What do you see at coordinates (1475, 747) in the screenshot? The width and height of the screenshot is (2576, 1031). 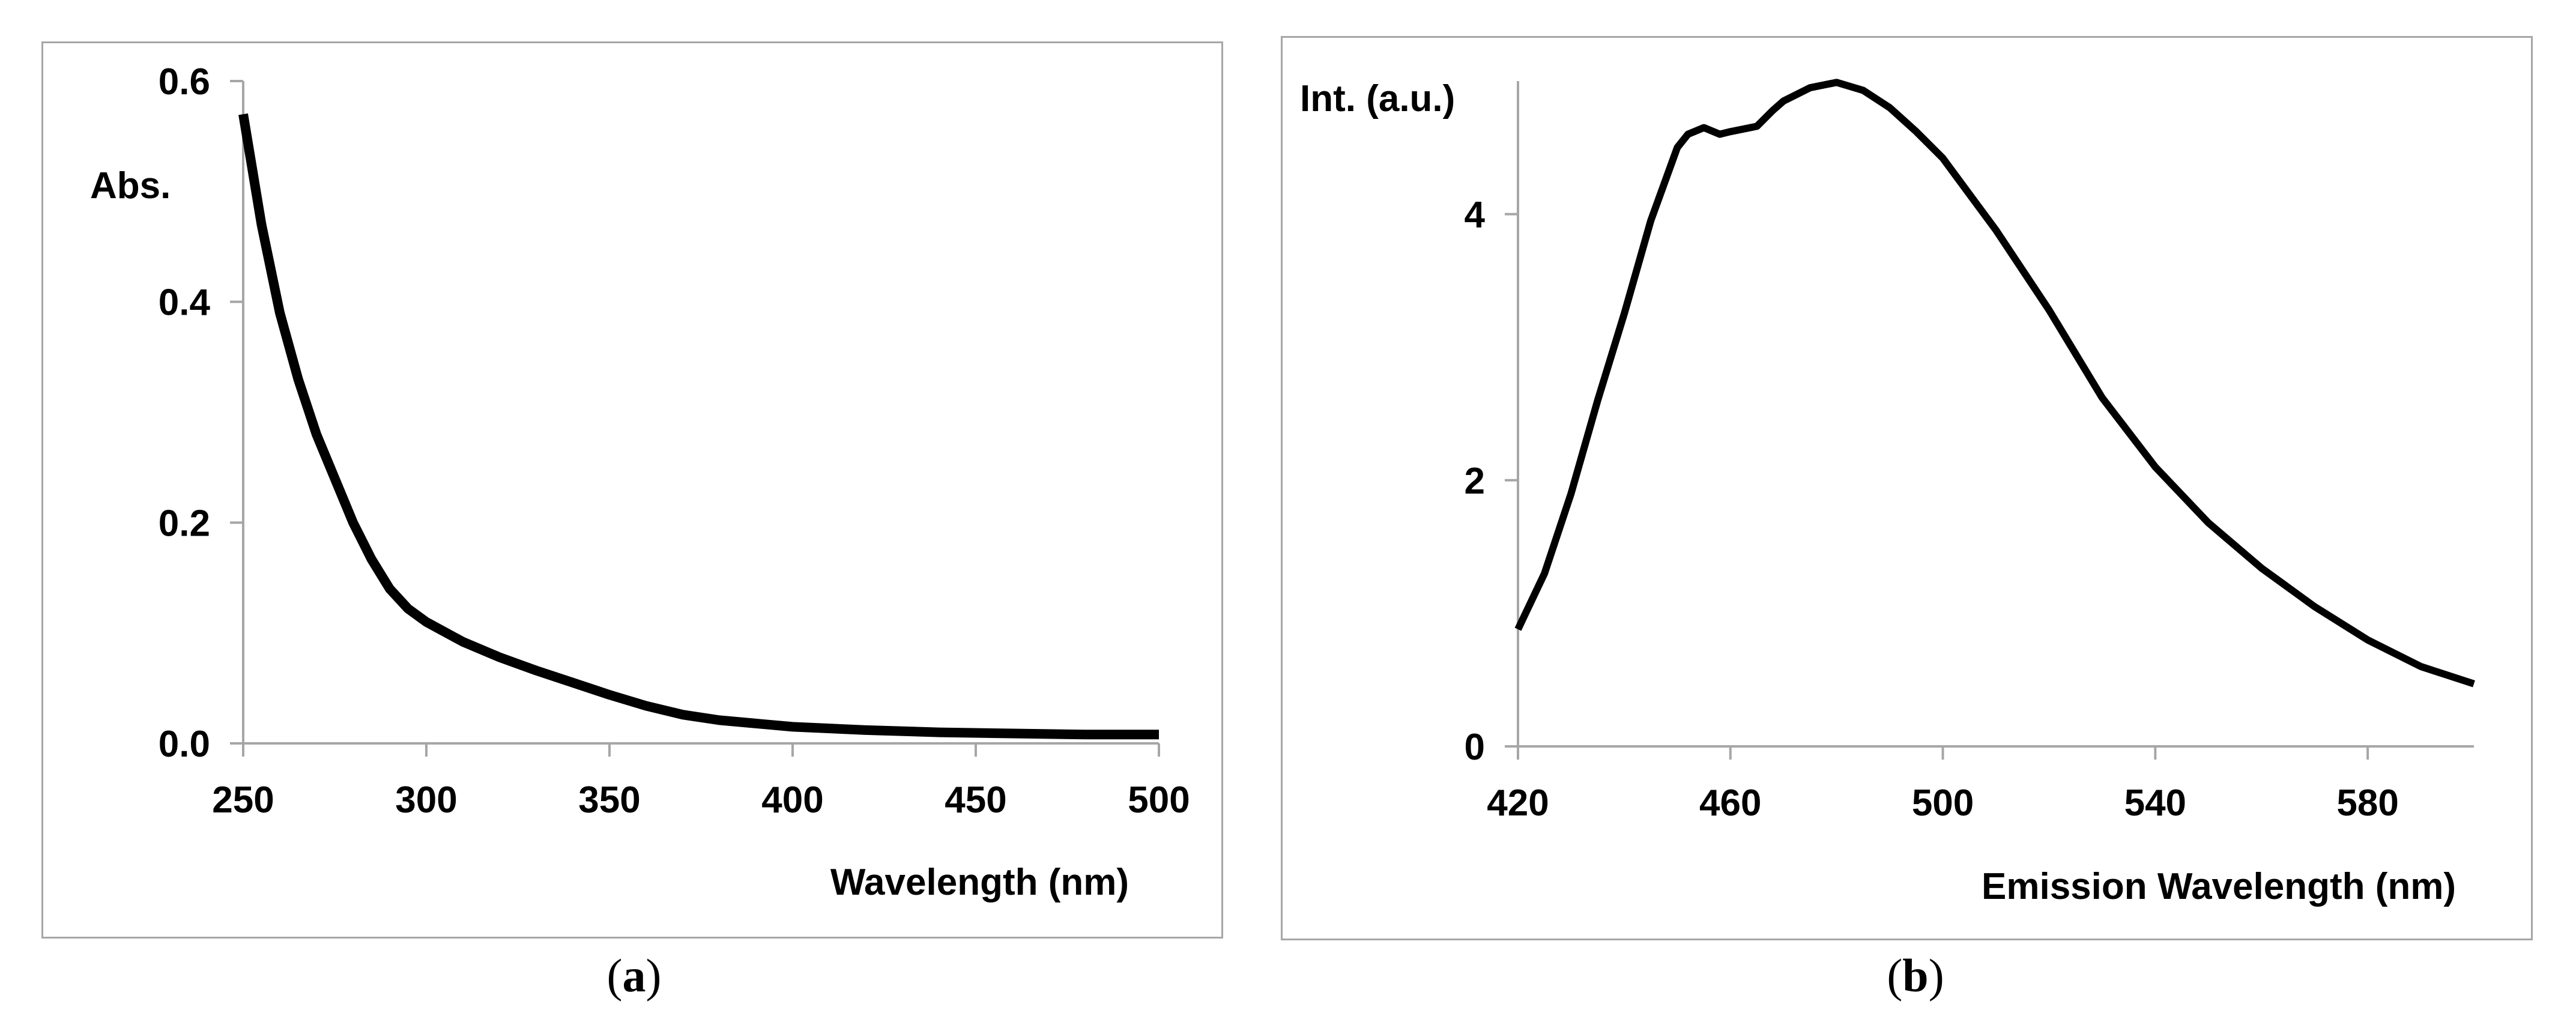 I see `y-tick-label-b: 0` at bounding box center [1475, 747].